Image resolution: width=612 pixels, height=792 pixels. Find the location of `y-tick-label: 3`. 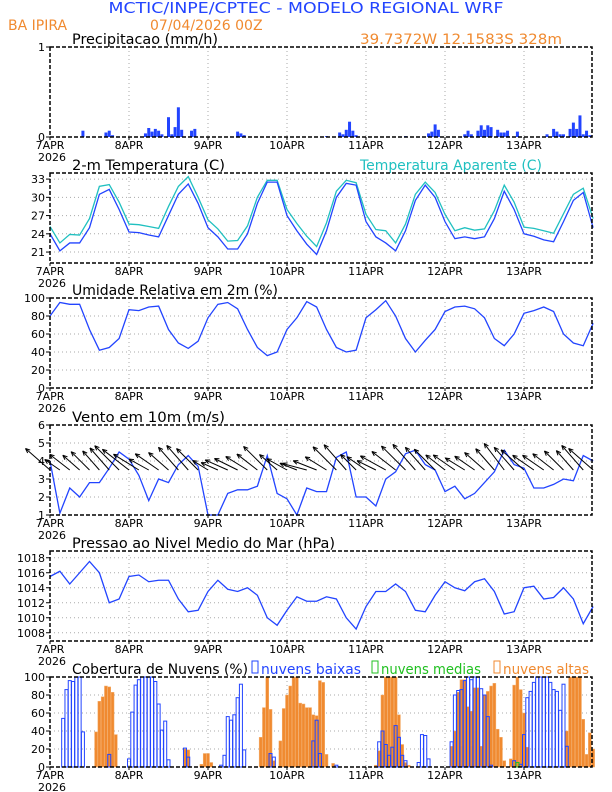

y-tick-label: 3 is located at coordinates (41, 479).